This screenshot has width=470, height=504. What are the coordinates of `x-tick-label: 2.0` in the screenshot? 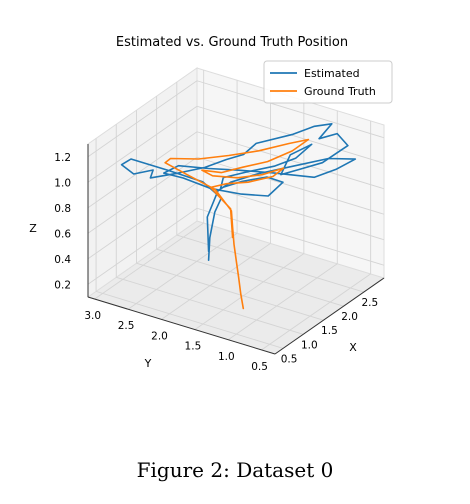 It's located at (349, 317).